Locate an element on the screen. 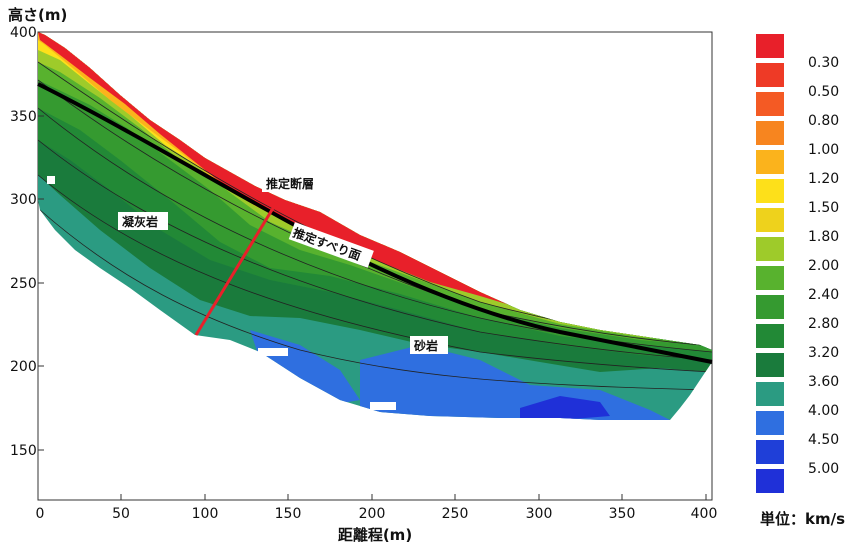  tuff-label: 凝灰岩 is located at coordinates (140, 221).